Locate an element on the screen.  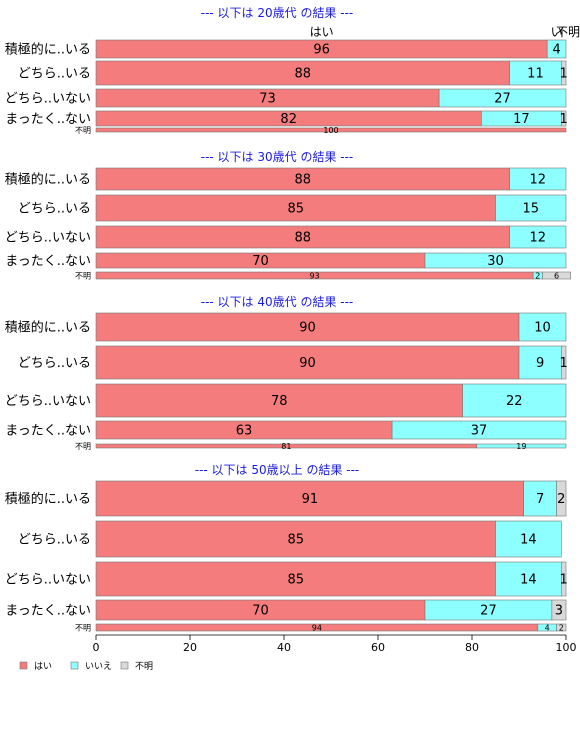
panel-title: --- 以下は 50歳以上 の結果 --- is located at coordinates (277, 470).